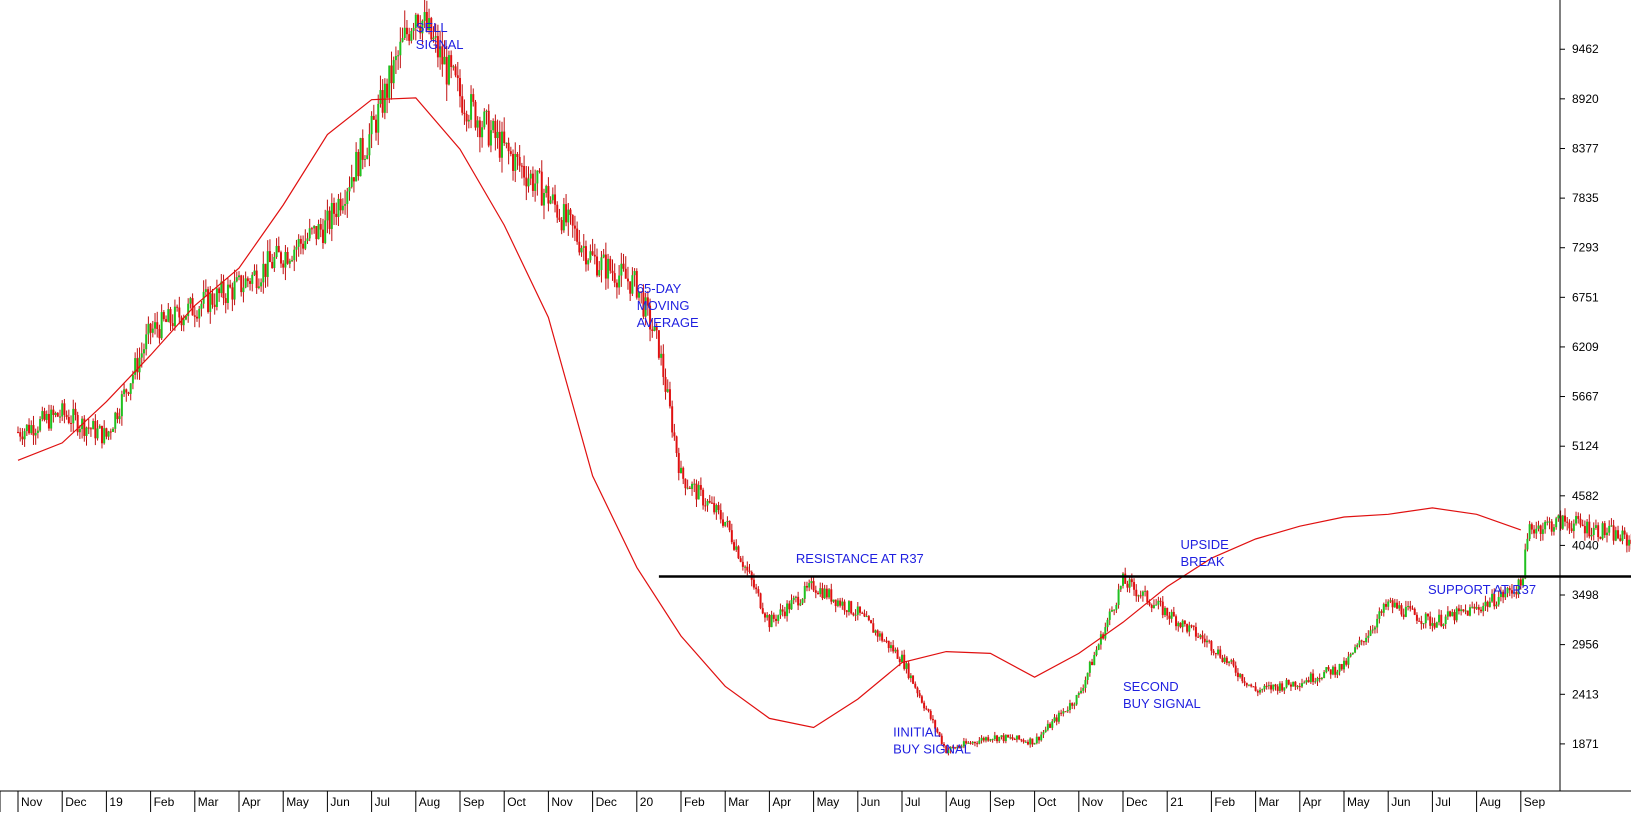 This screenshot has width=1631, height=817. I want to click on x-tick-label: 19, so click(116, 802).